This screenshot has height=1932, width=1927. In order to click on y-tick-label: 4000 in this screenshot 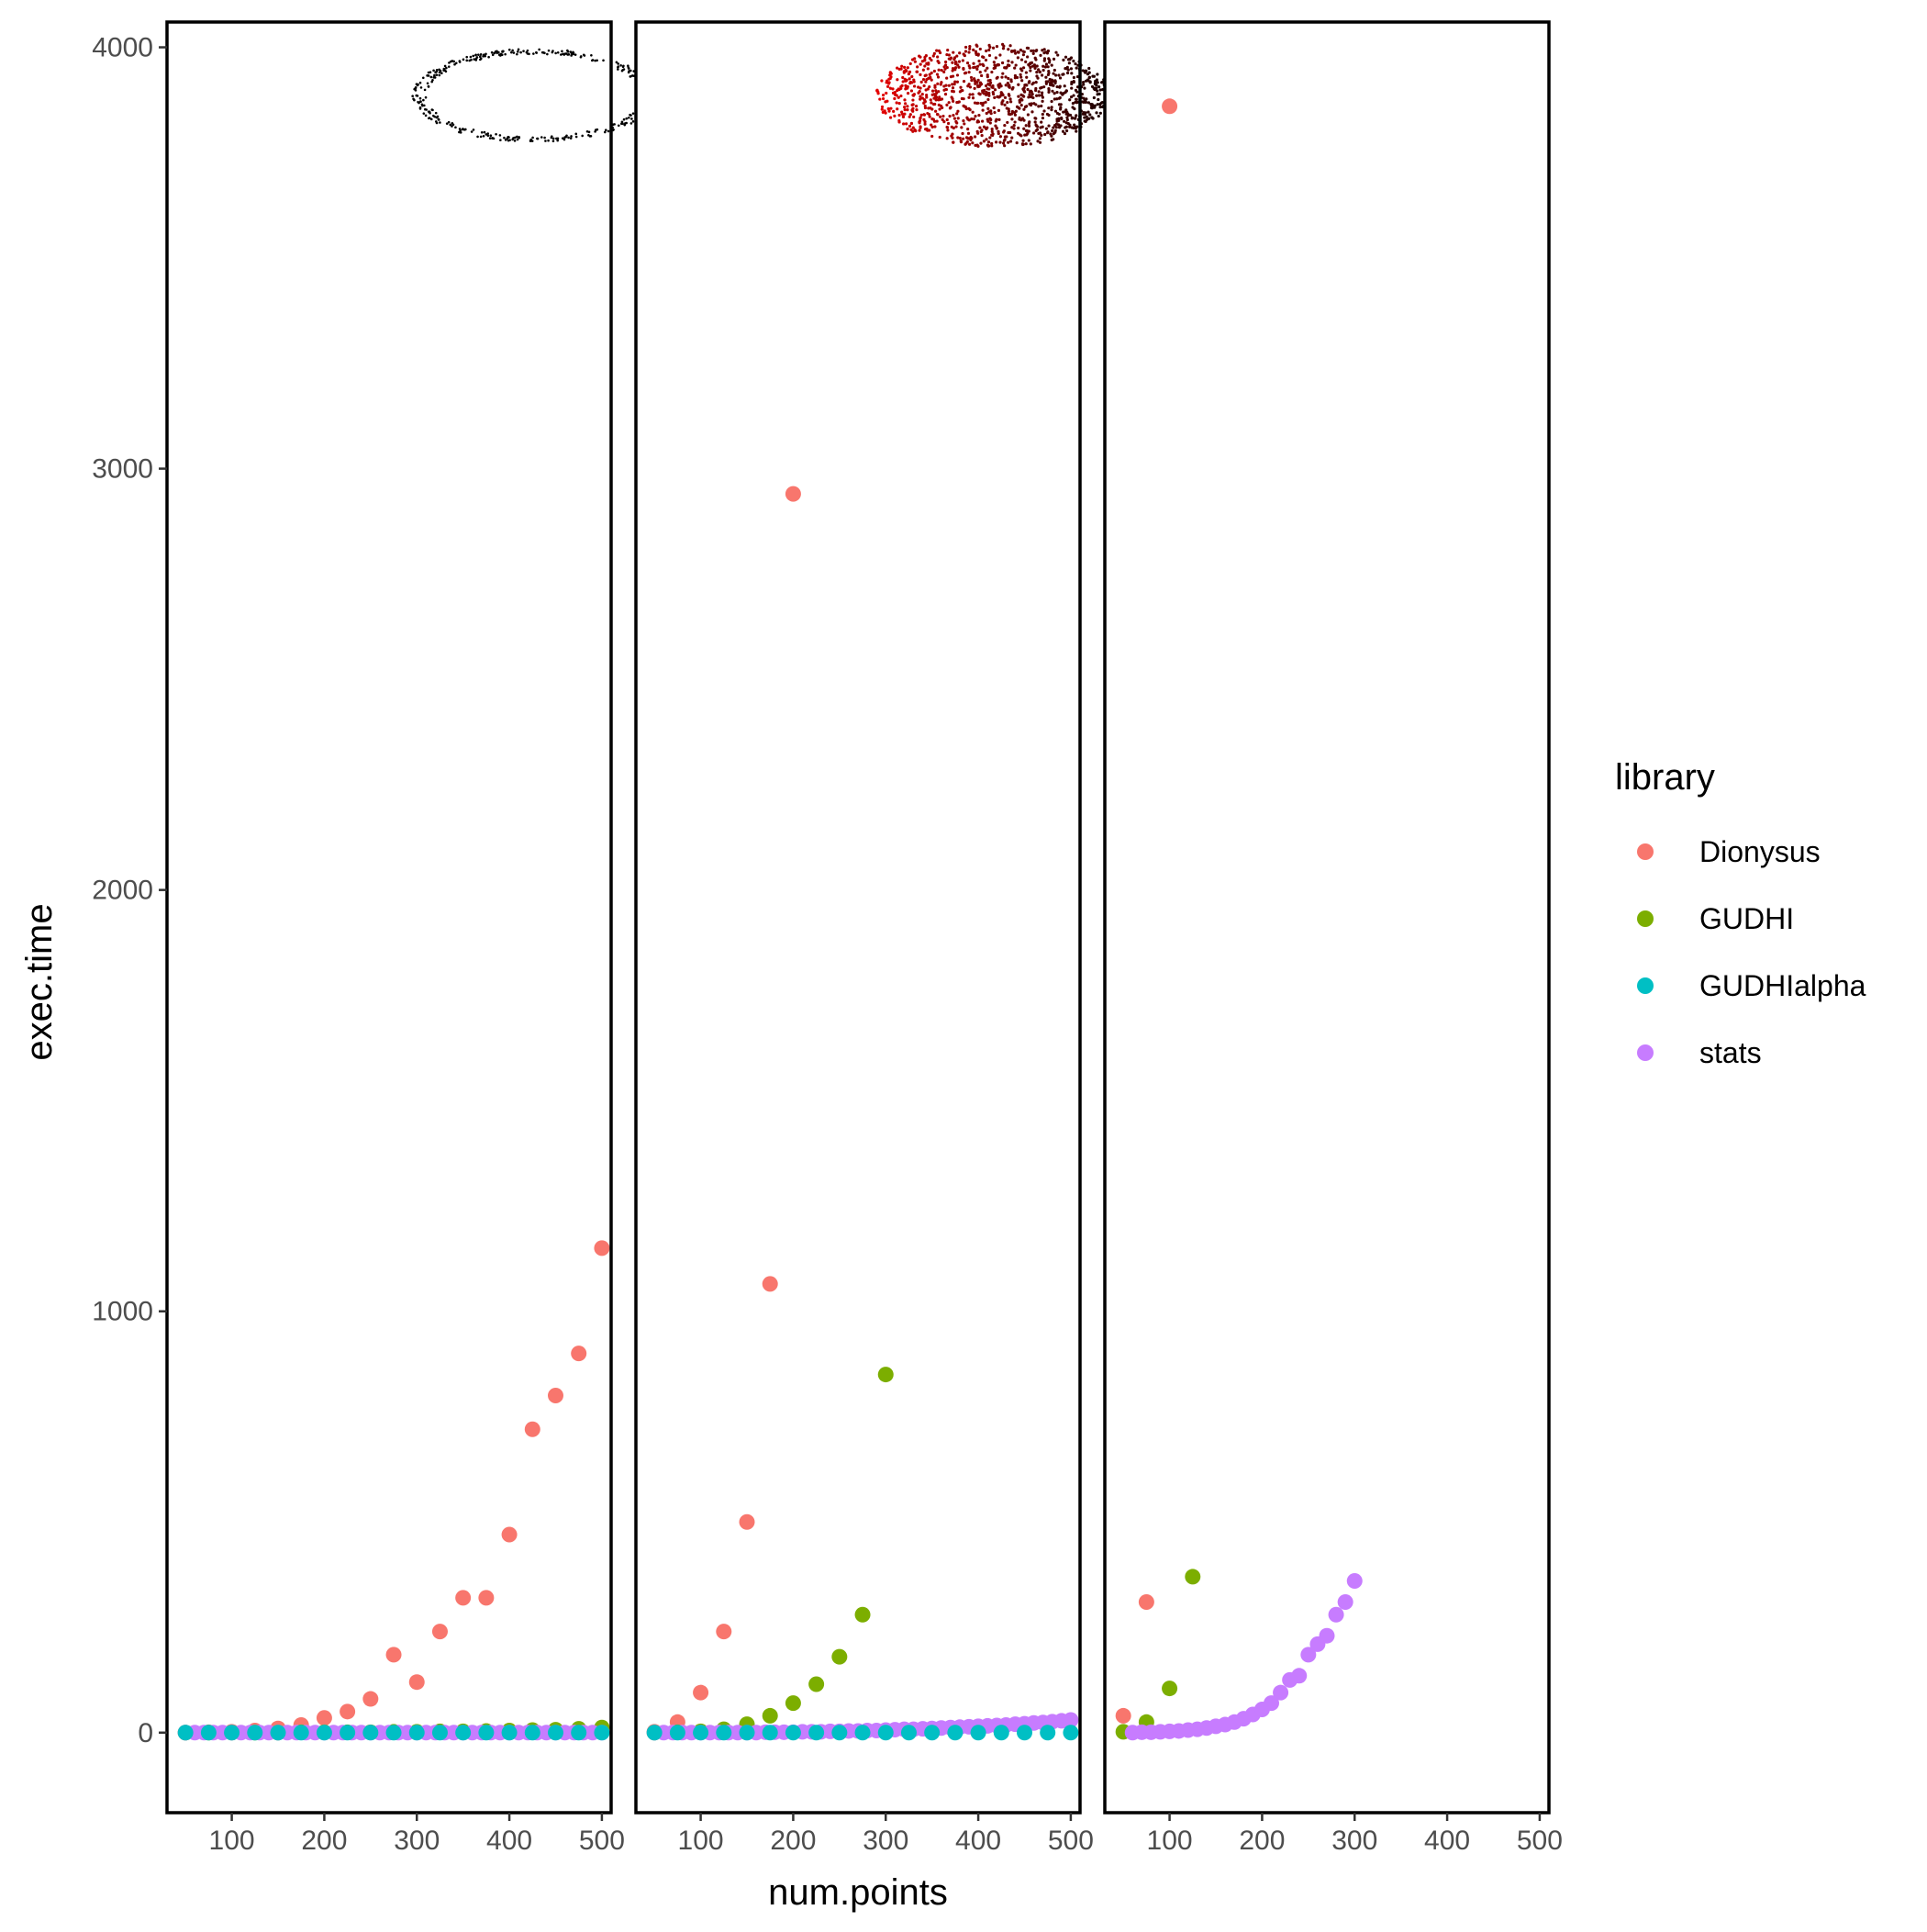, I will do `click(123, 48)`.